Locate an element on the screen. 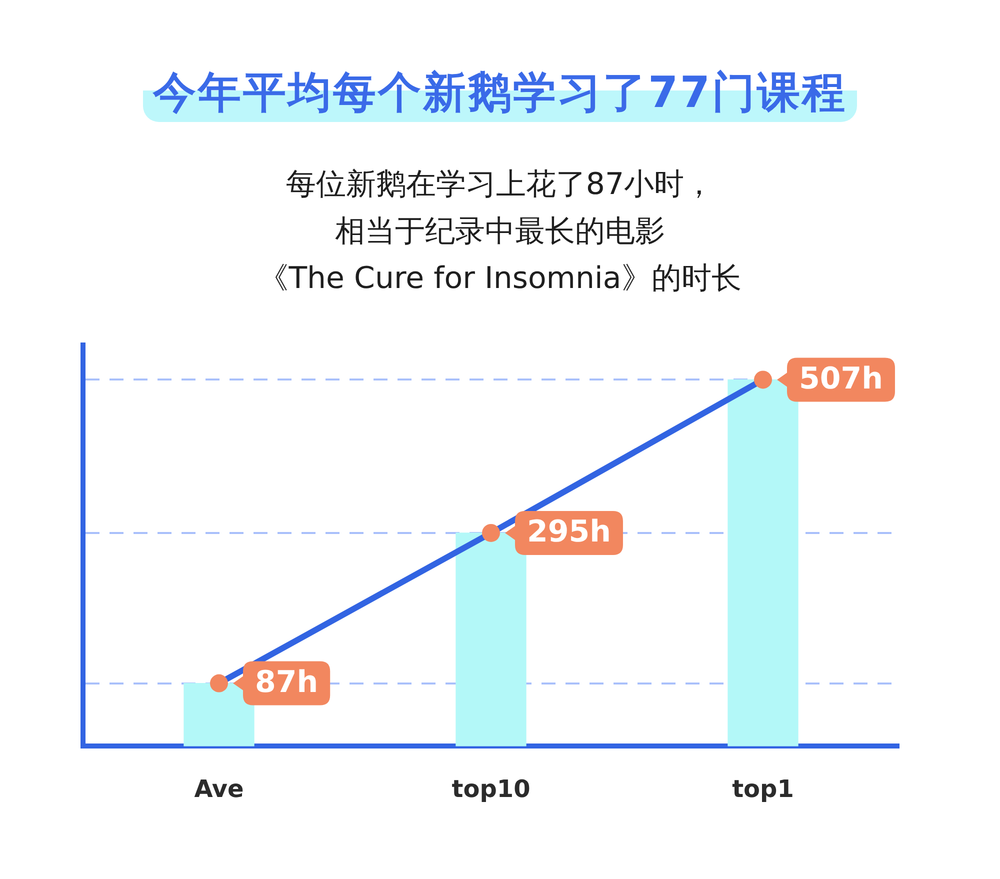 The width and height of the screenshot is (1000, 879). data-label: 295h is located at coordinates (569, 532).